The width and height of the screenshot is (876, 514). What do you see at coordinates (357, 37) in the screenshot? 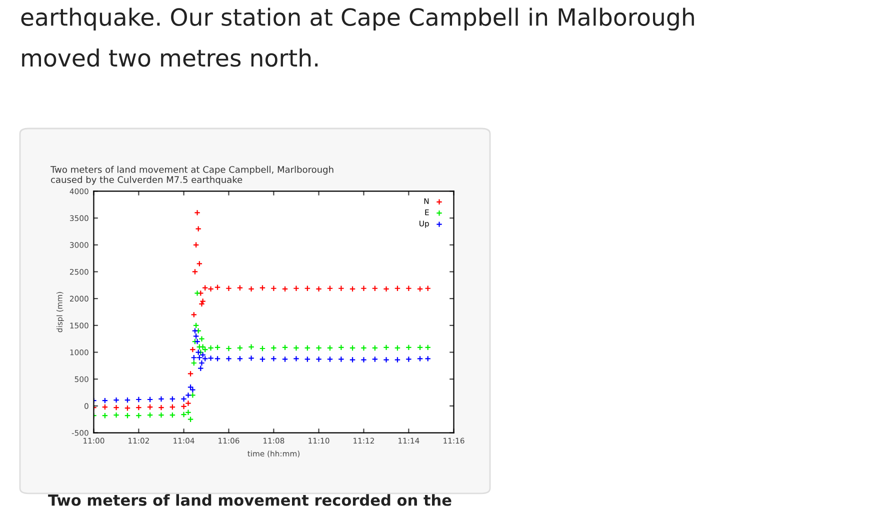
I see `text: earthquake. Our station at Cape Campbell in Malborough moved two metres north.` at bounding box center [357, 37].